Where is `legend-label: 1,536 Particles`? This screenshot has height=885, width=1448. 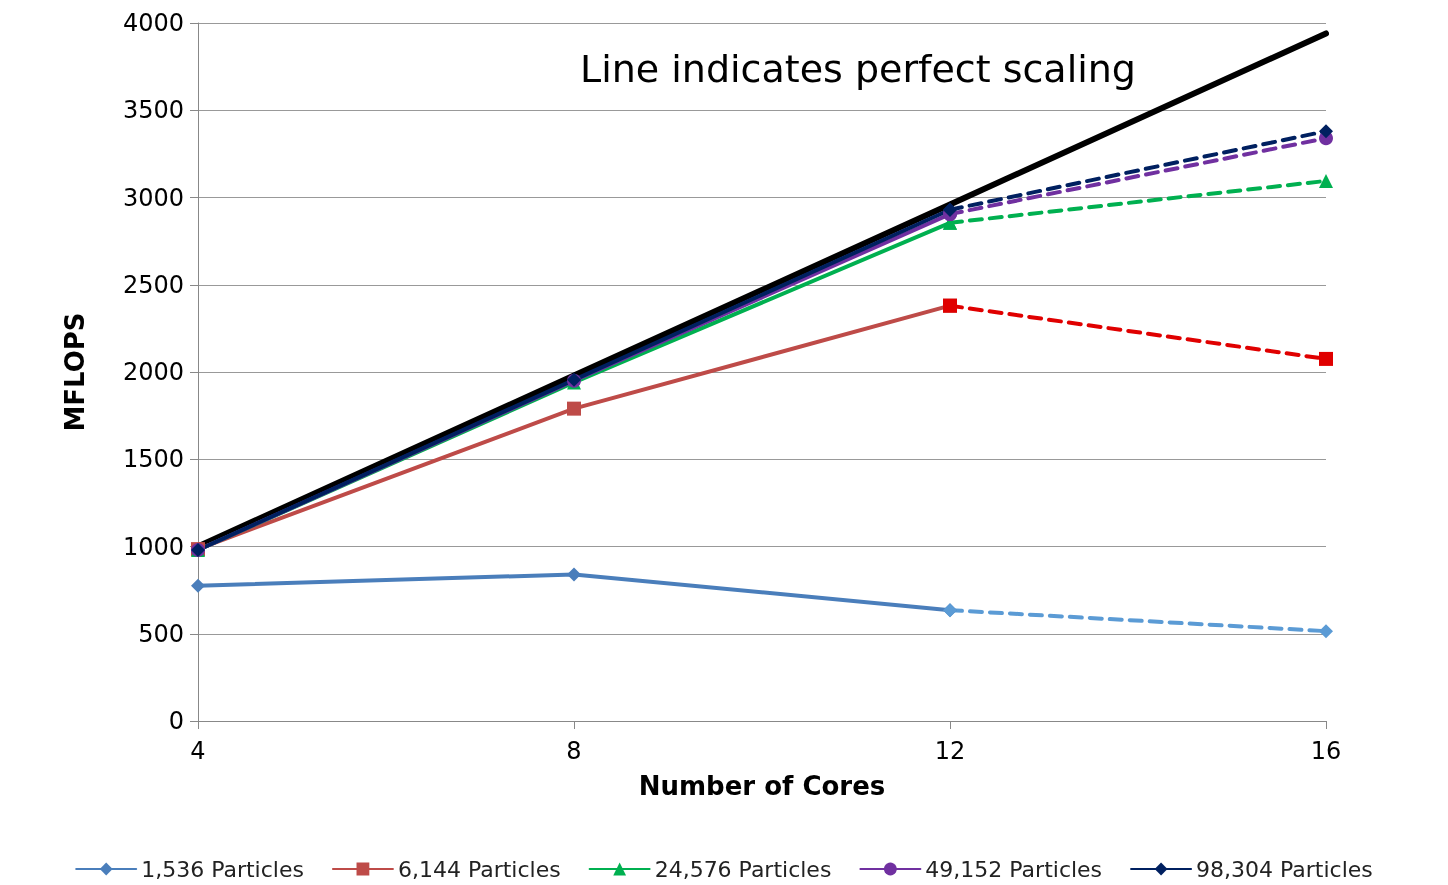 legend-label: 1,536 Particles is located at coordinates (222, 869).